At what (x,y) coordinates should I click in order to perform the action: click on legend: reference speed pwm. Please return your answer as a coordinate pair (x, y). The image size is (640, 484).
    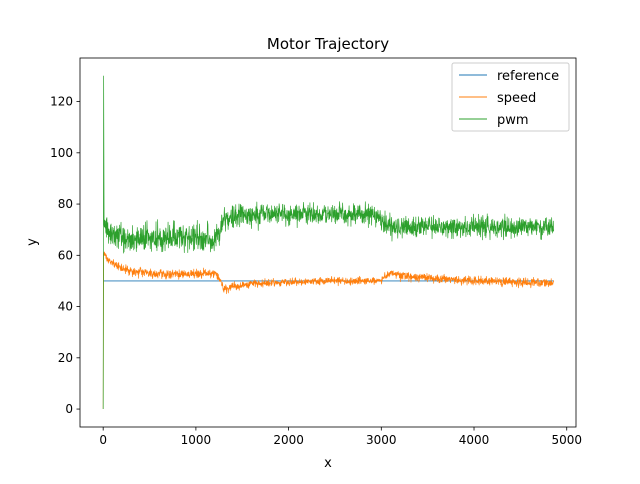
    Looking at the image, I should click on (510, 97).